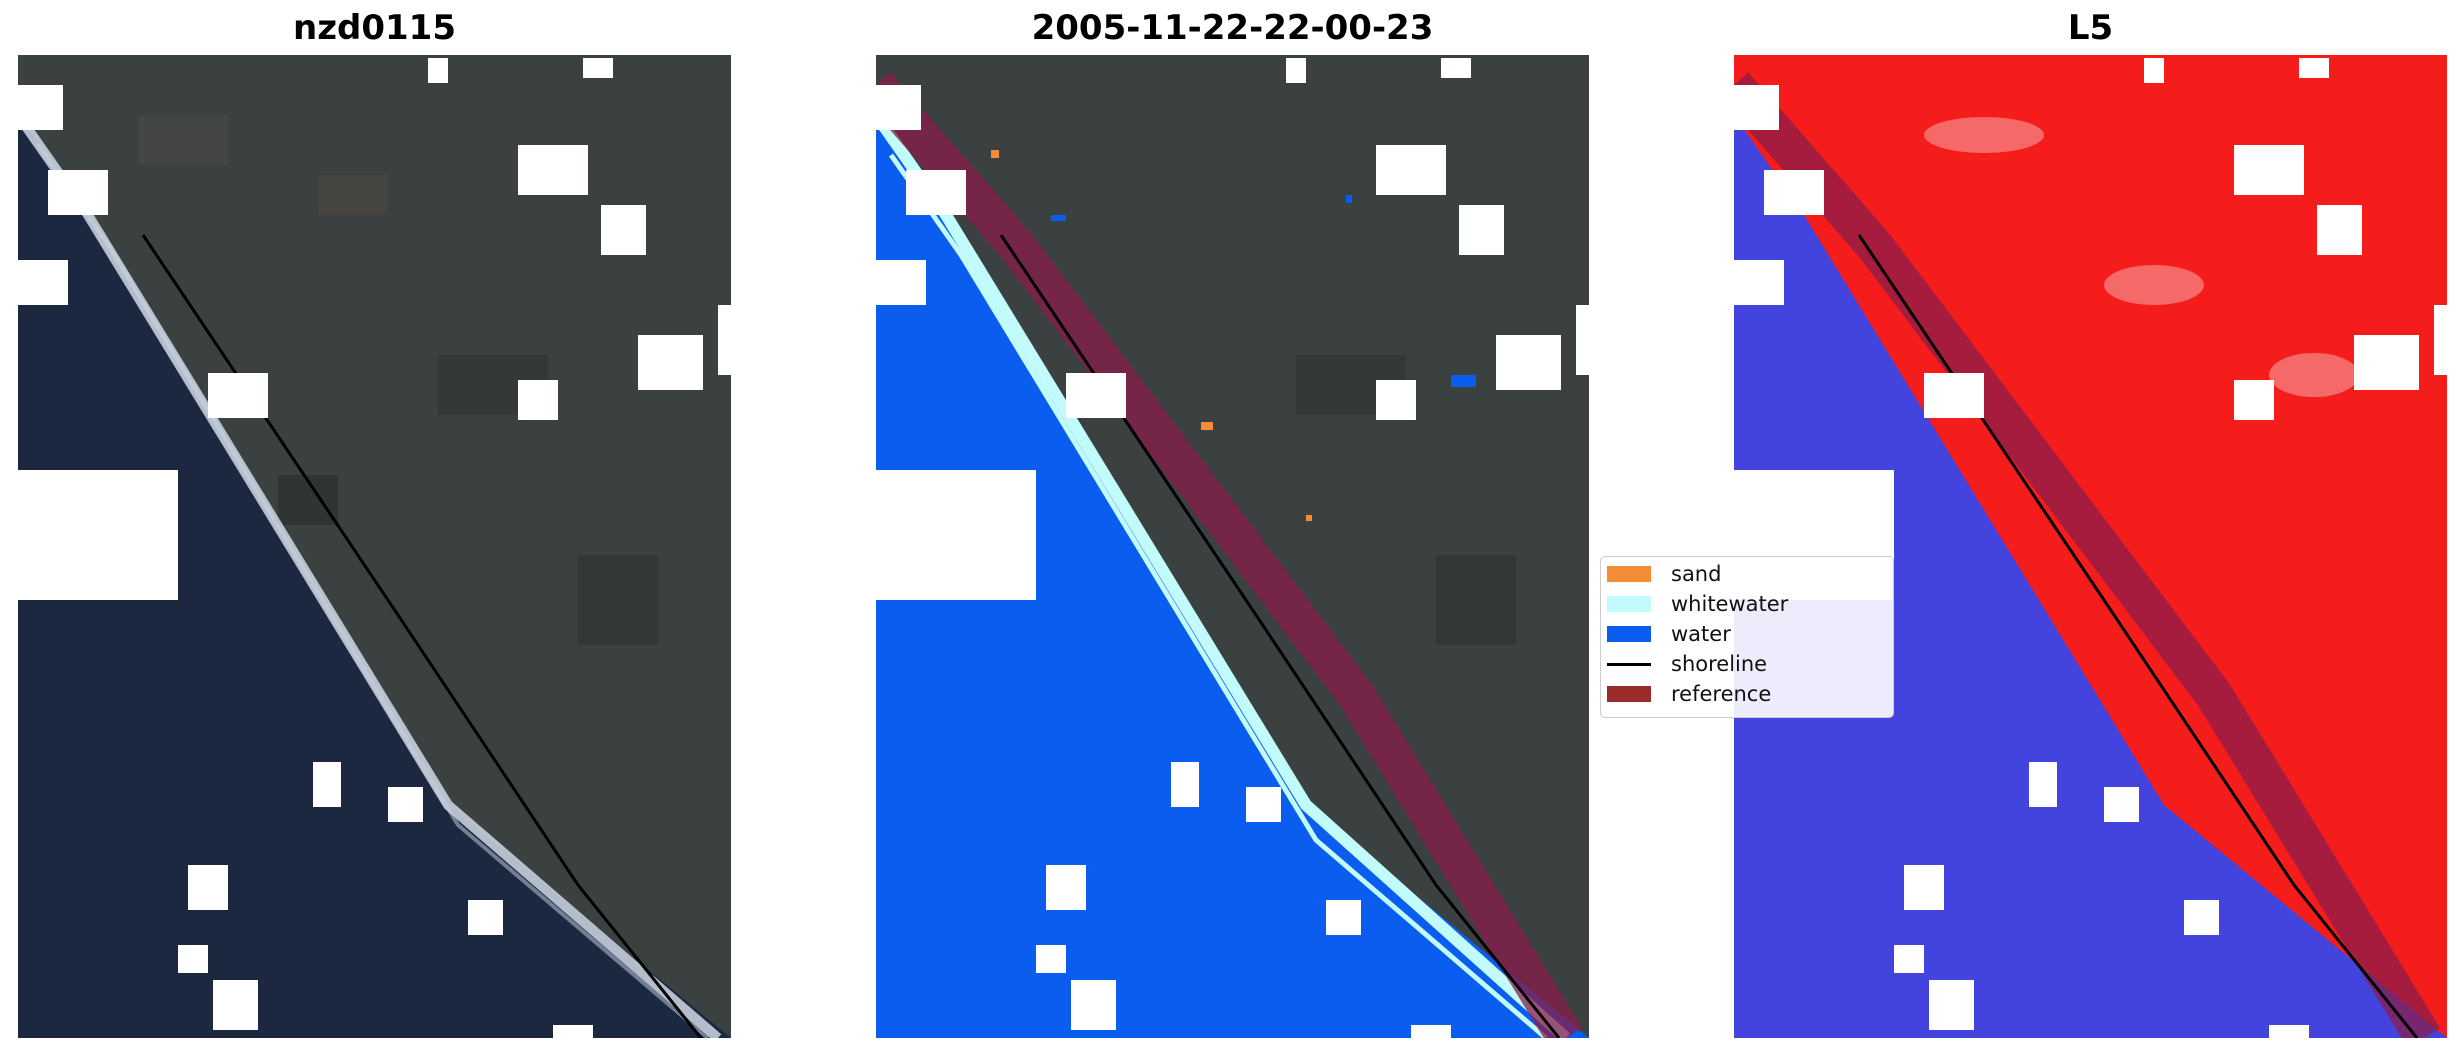 The height and width of the screenshot is (1053, 2460). What do you see at coordinates (374, 28) in the screenshot?
I see `panel-title-rgb: nzd0115` at bounding box center [374, 28].